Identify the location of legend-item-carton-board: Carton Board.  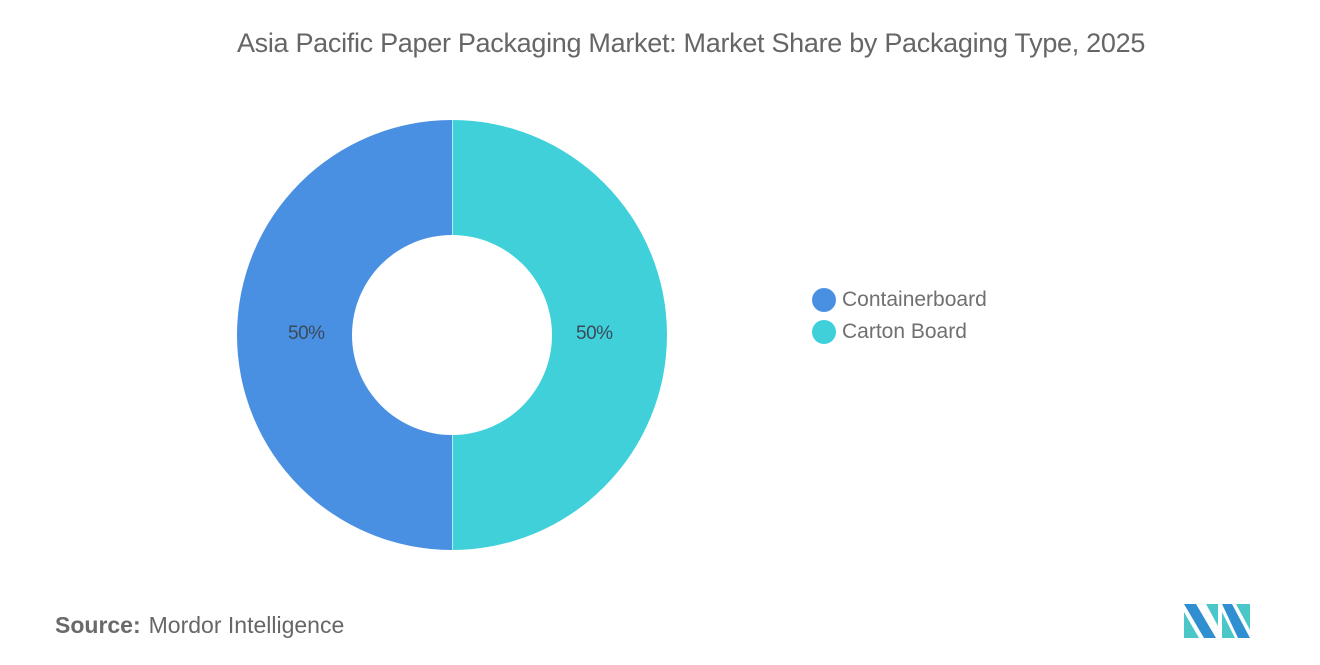
(899, 332).